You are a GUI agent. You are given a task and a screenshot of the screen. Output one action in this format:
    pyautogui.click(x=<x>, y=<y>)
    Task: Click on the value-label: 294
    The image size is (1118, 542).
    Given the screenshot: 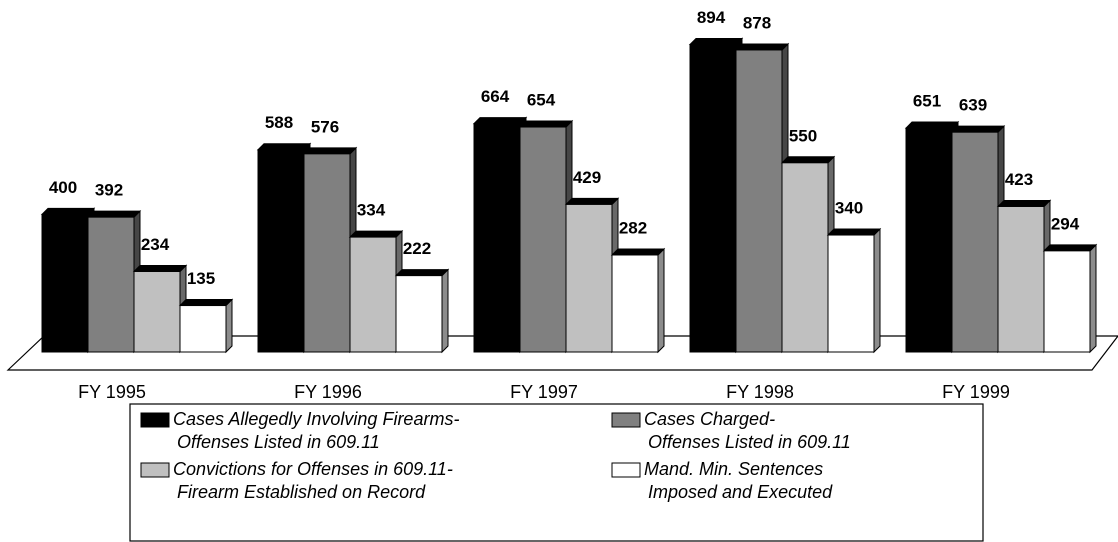 What is the action you would take?
    pyautogui.click(x=1065, y=223)
    